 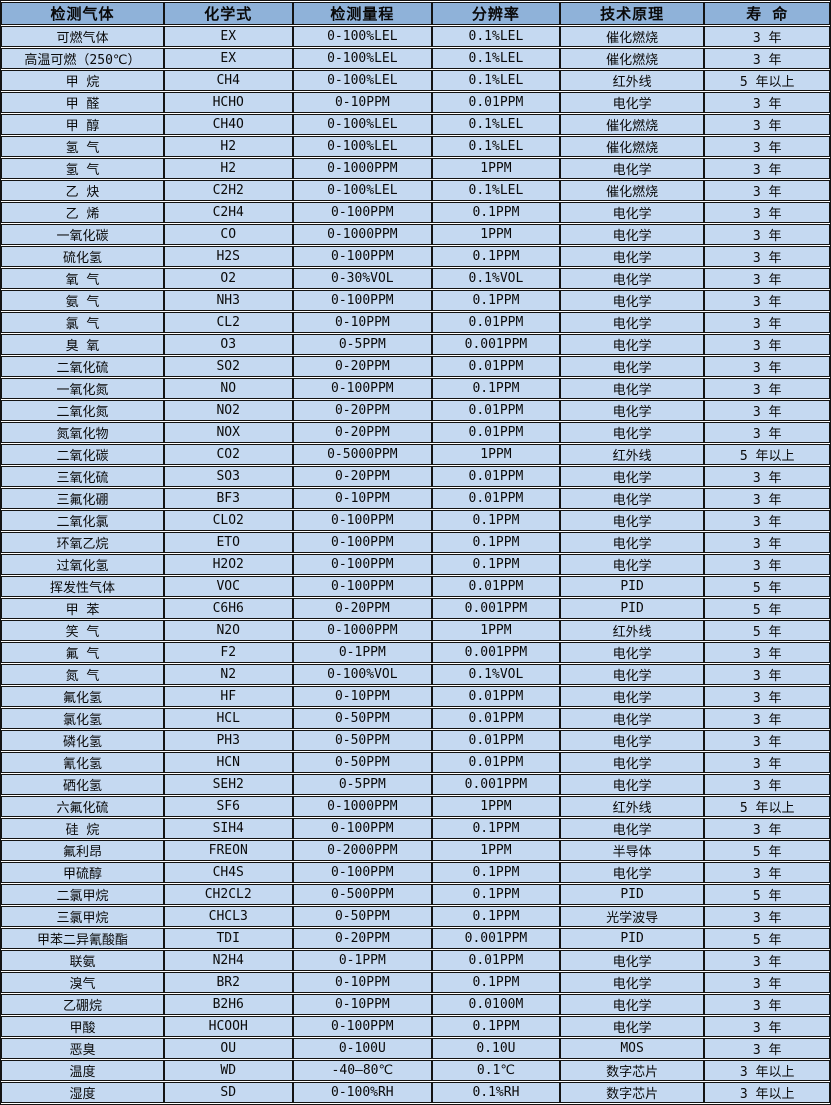 I want to click on table-row: 二氧化碳 CO2 0-5000PPM 1PPM 红外线 5 年以上, so click(x=415, y=454).